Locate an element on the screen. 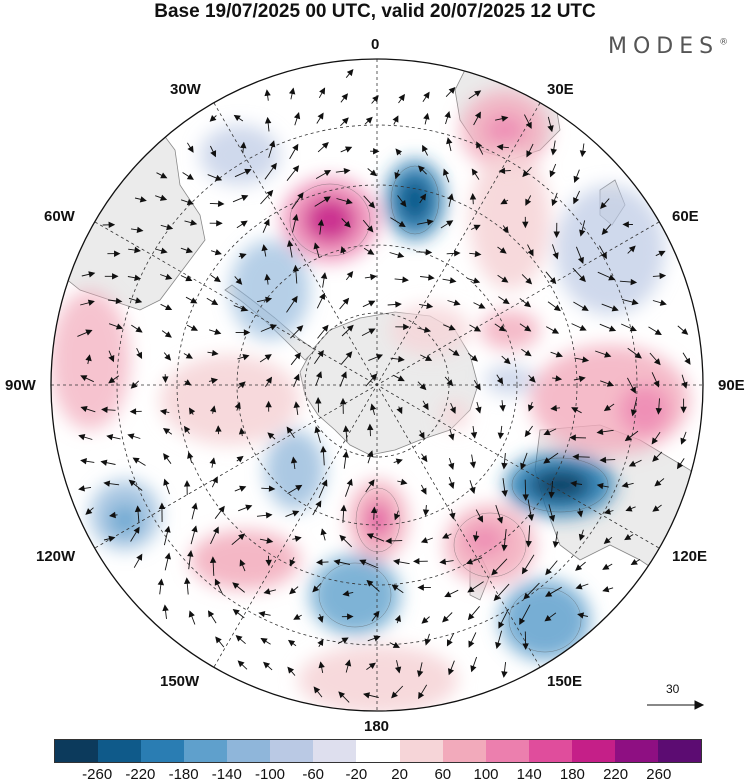 The image size is (750, 783). lon-label-150w: 150W is located at coordinates (180, 681).